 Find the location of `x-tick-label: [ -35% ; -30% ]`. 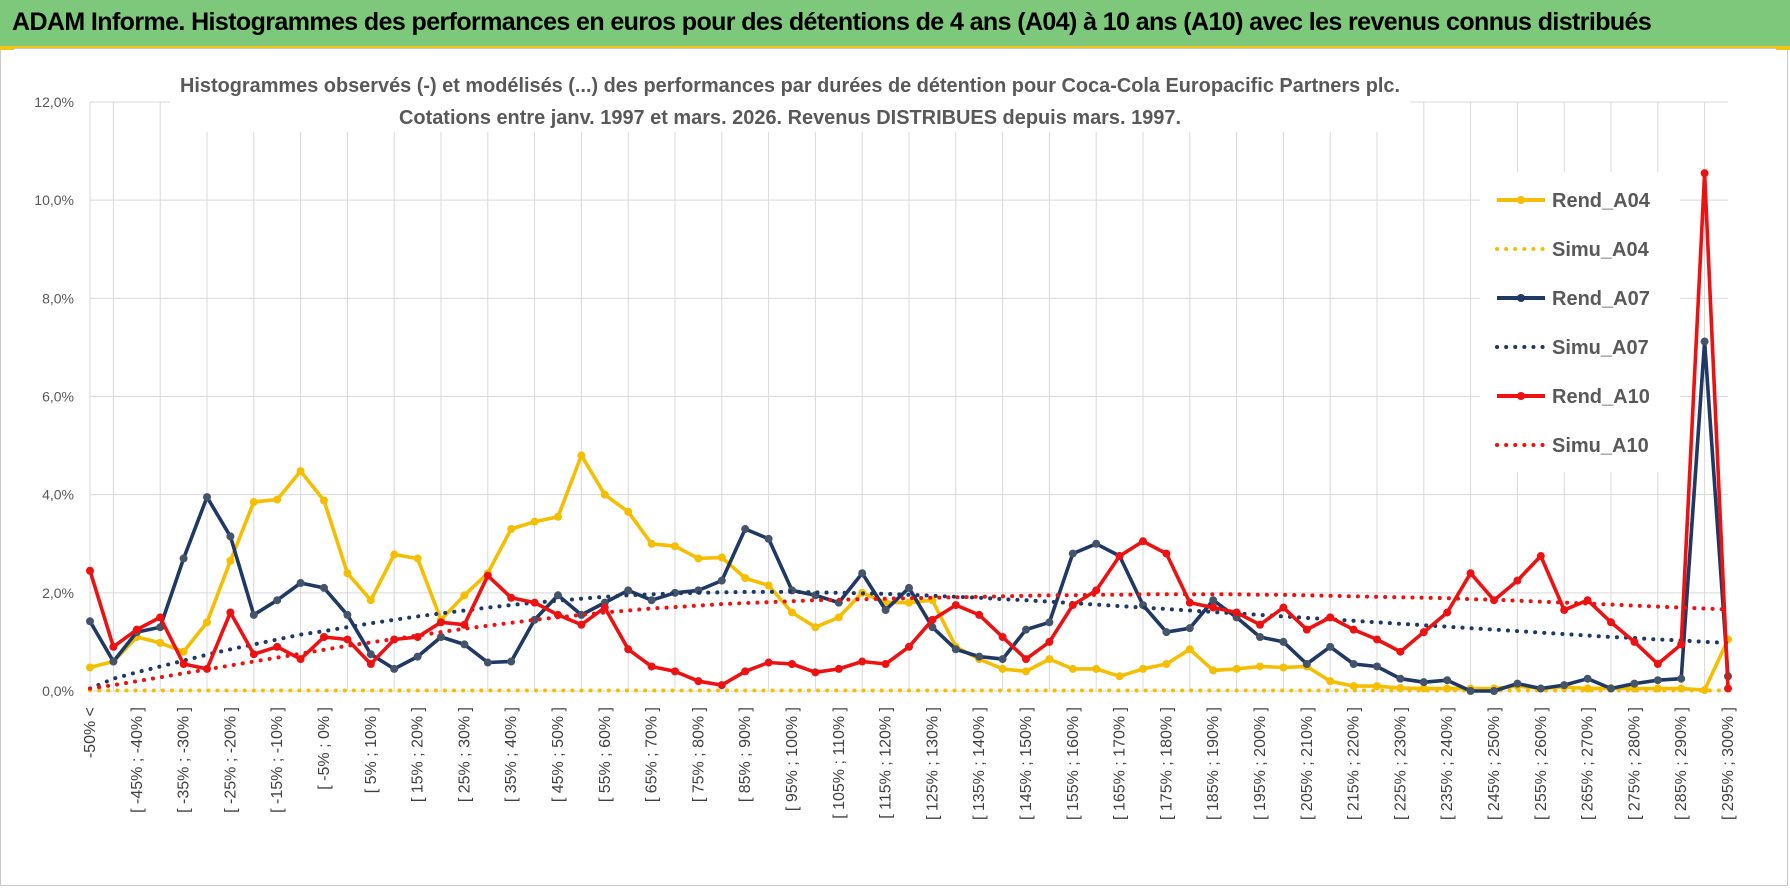

x-tick-label: [ -35% ; -30% ] is located at coordinates (184, 760).